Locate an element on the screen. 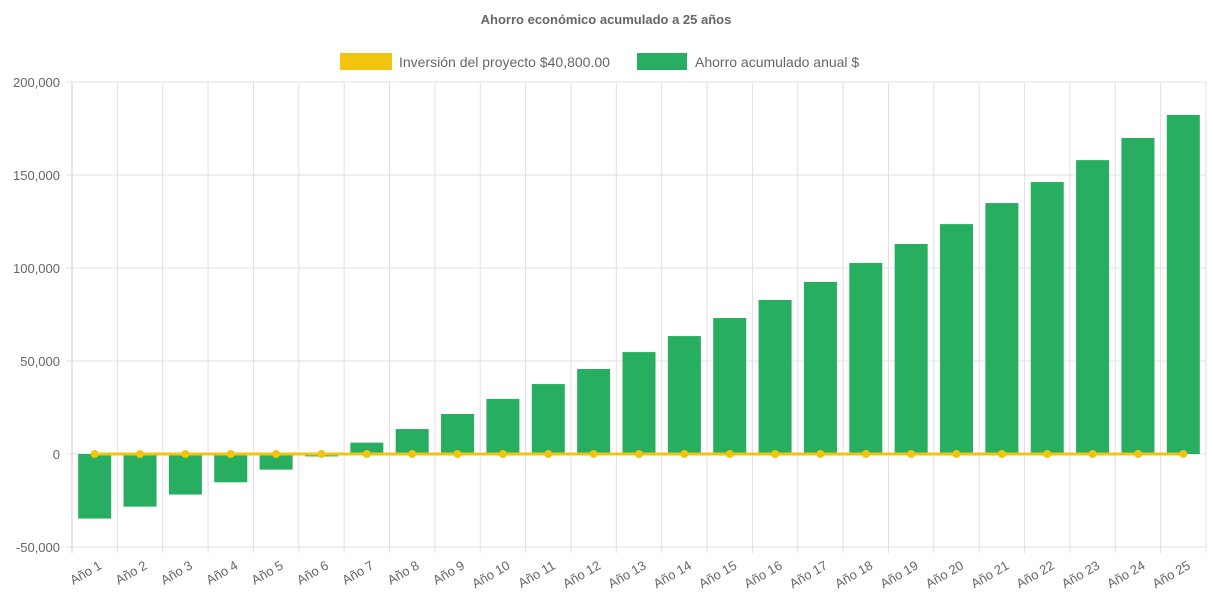  x-tick-label: Año 11 is located at coordinates (536, 574).